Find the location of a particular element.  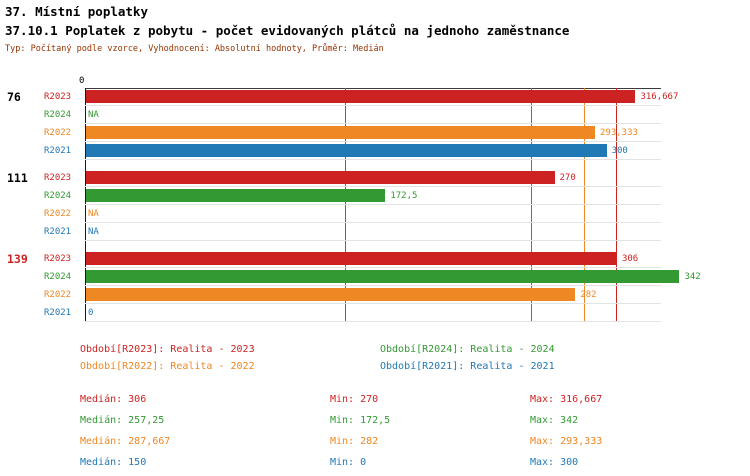

bar-value-label: 282 is located at coordinates (588, 295).